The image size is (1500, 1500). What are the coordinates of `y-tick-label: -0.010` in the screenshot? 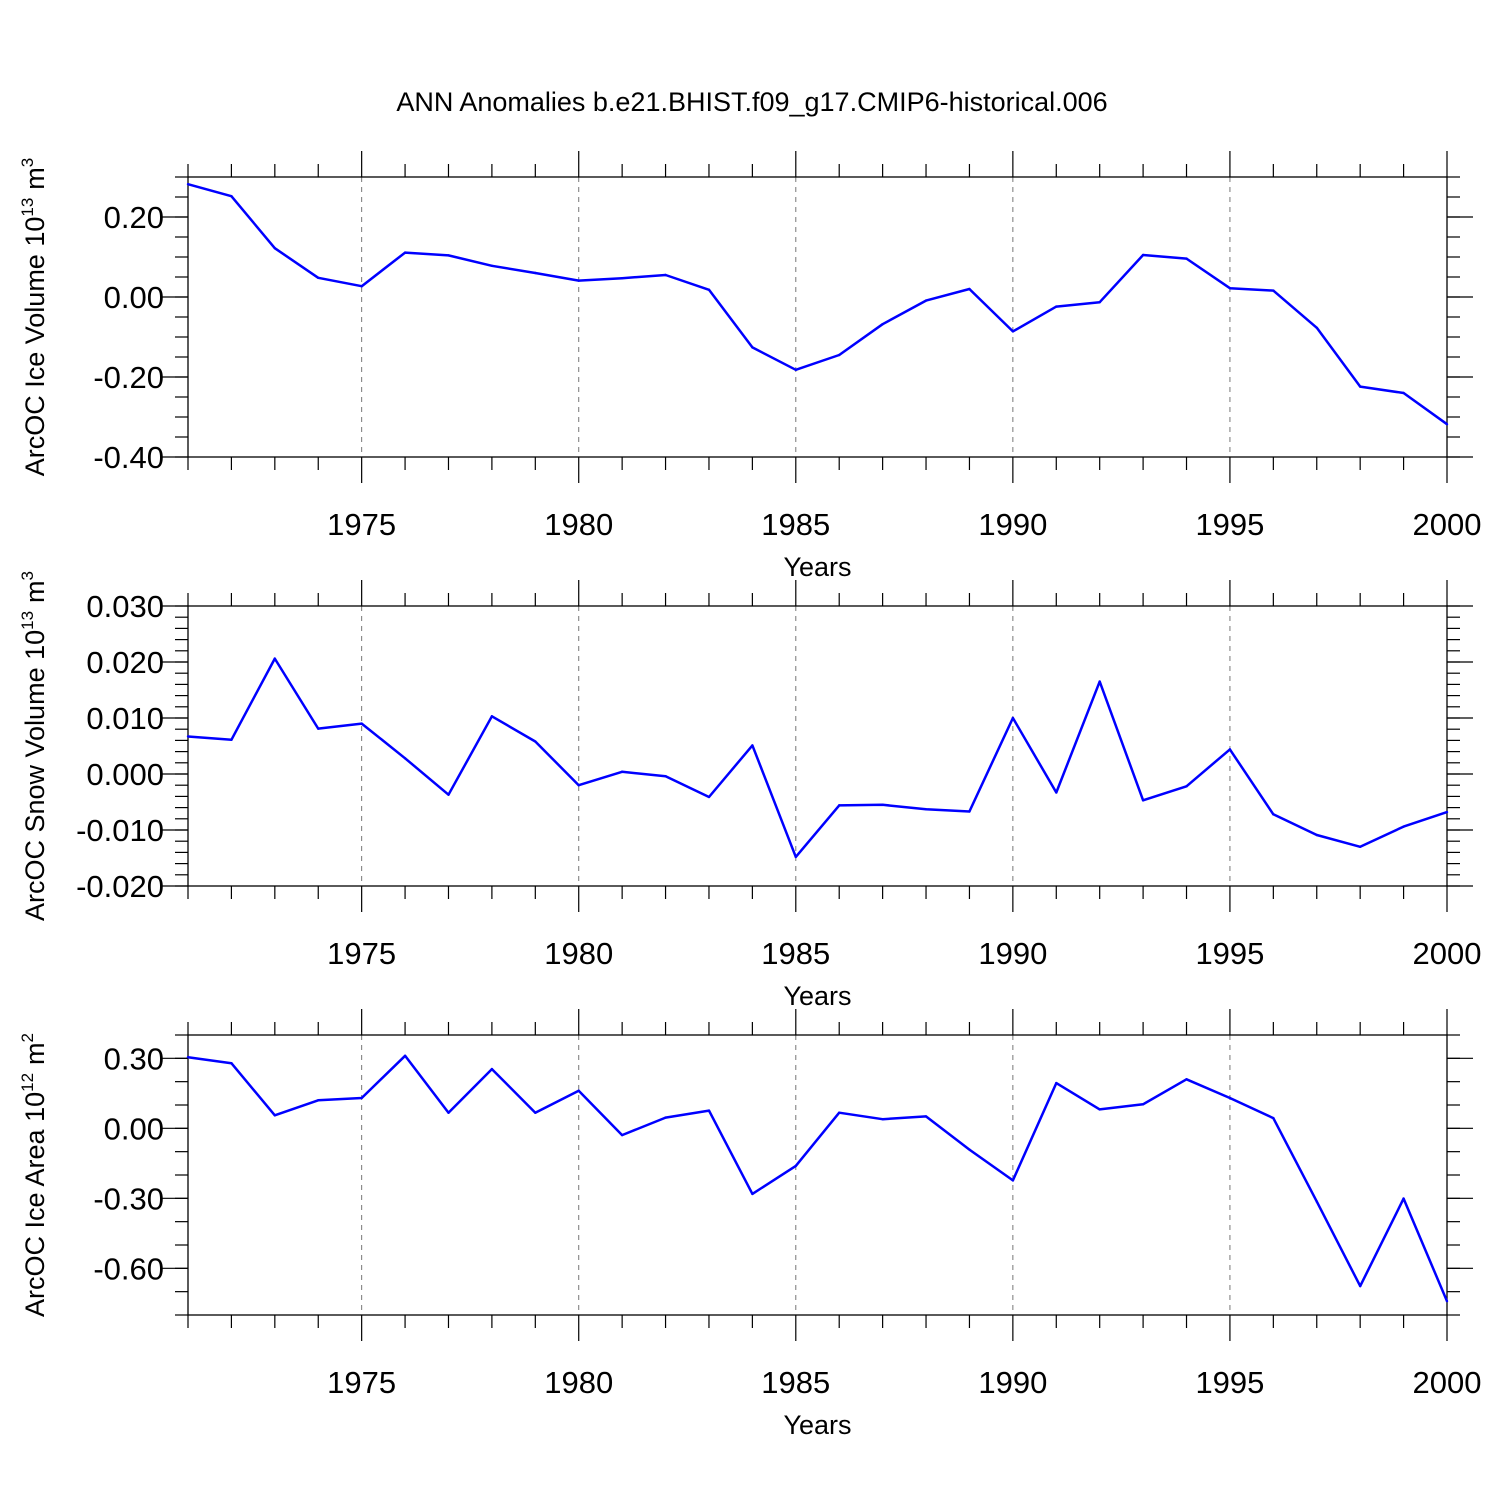 It's located at (120, 830).